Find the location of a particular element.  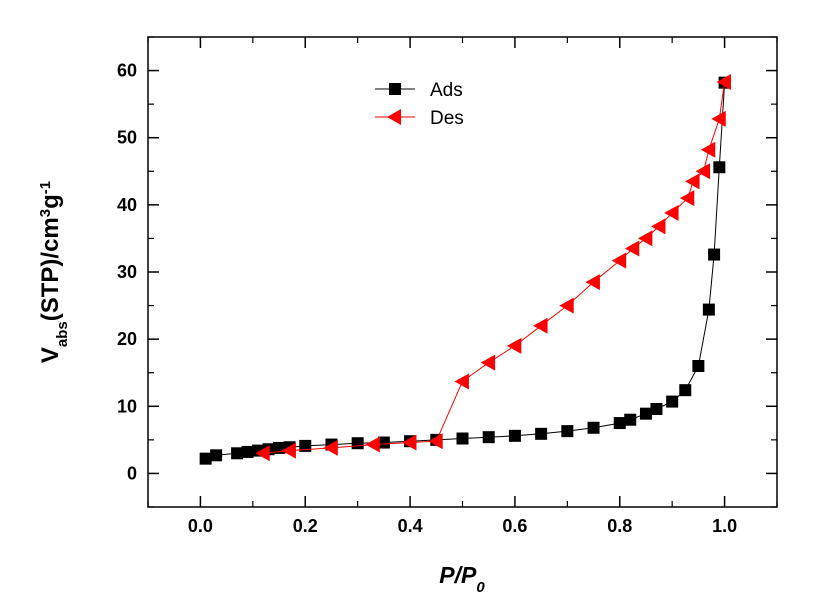

legend-item-ads: Ads is located at coordinates (419, 90).